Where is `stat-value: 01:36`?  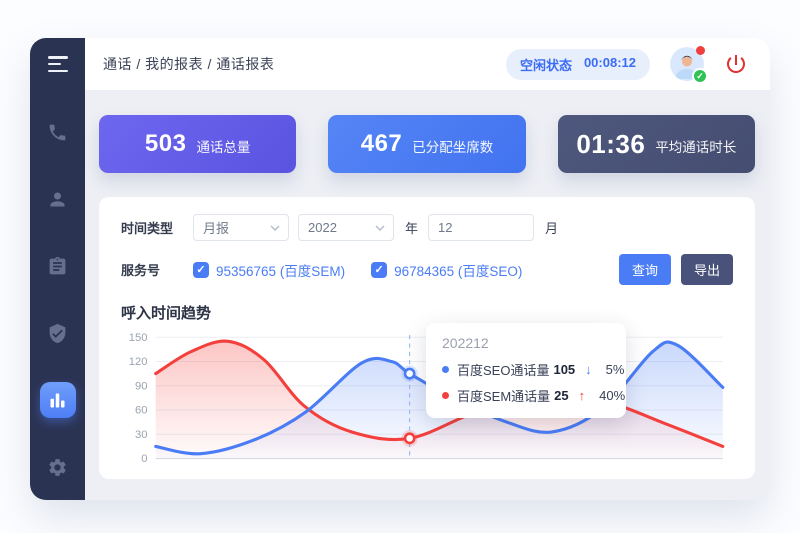
stat-value: 01:36 is located at coordinates (611, 143).